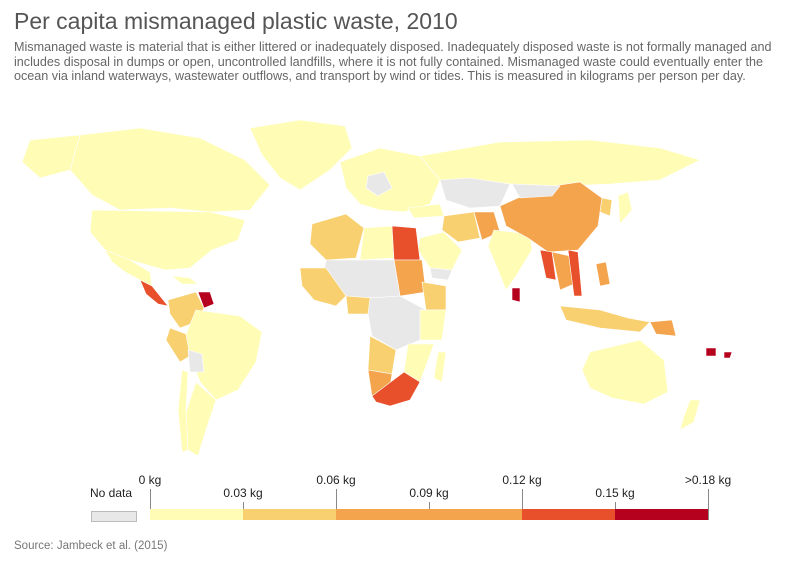  I want to click on region-png, so click(663, 328).